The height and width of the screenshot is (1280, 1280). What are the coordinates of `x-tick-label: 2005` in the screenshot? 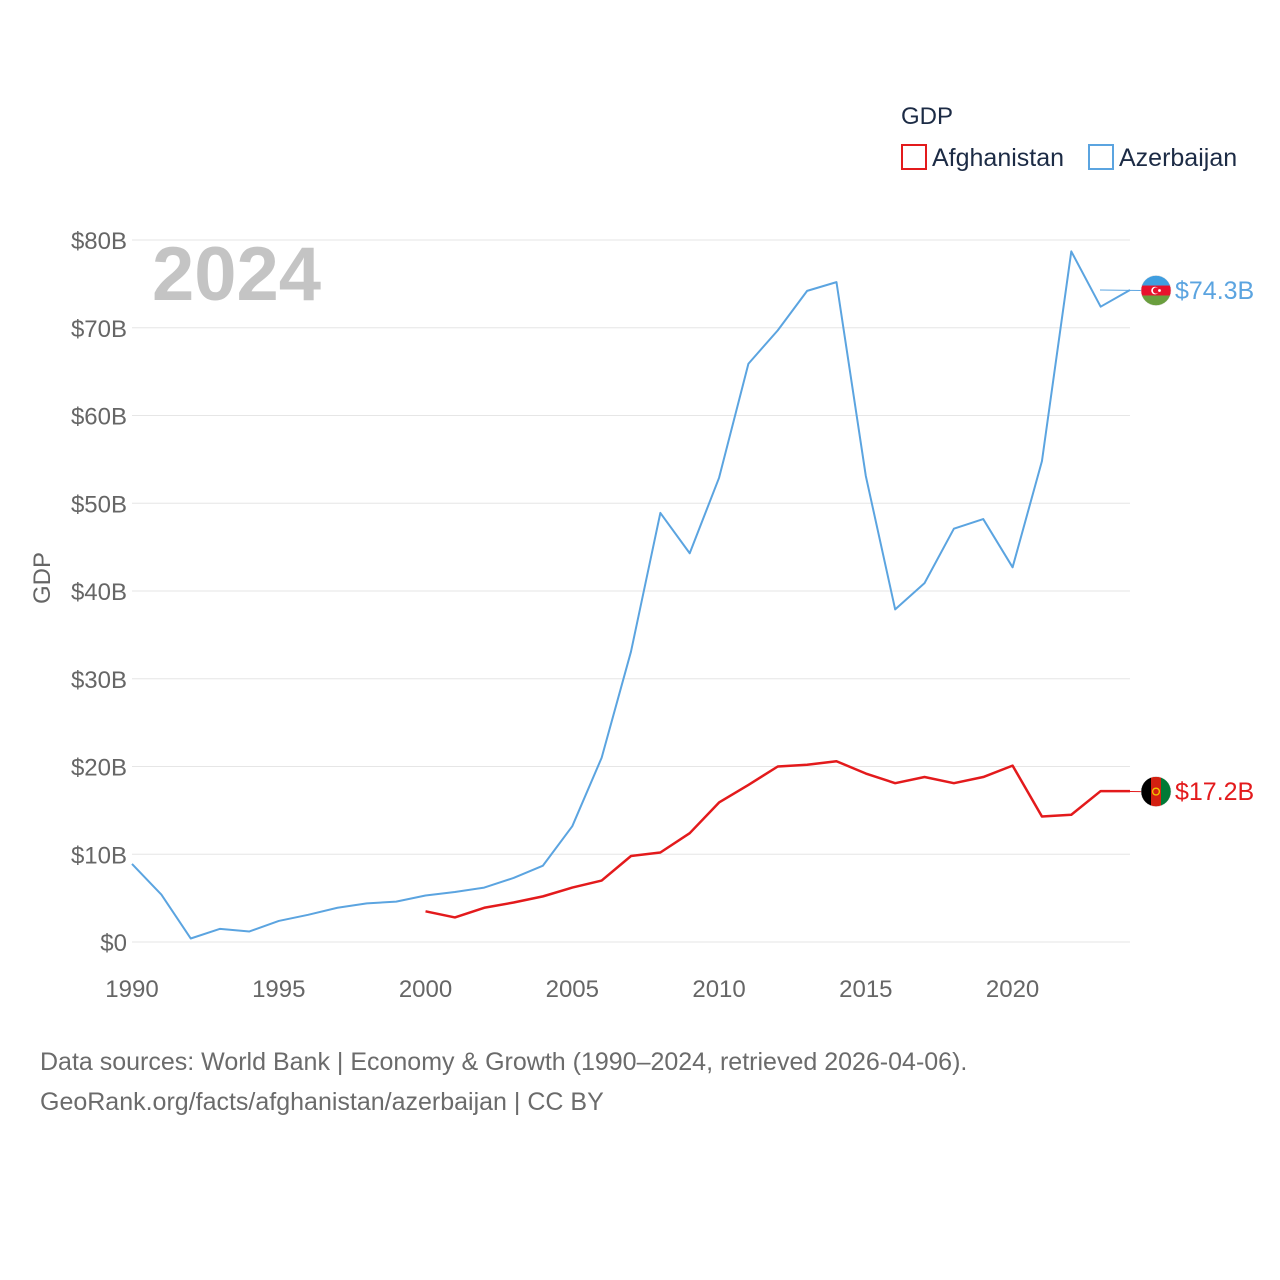 It's located at (572, 989).